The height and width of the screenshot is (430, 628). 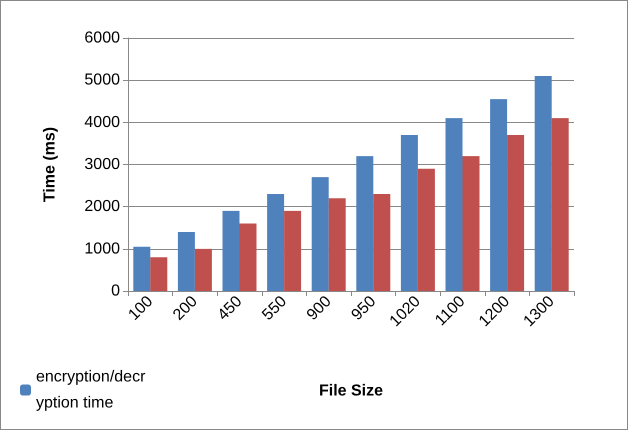 I want to click on x-tick-label: 900, so click(x=319, y=308).